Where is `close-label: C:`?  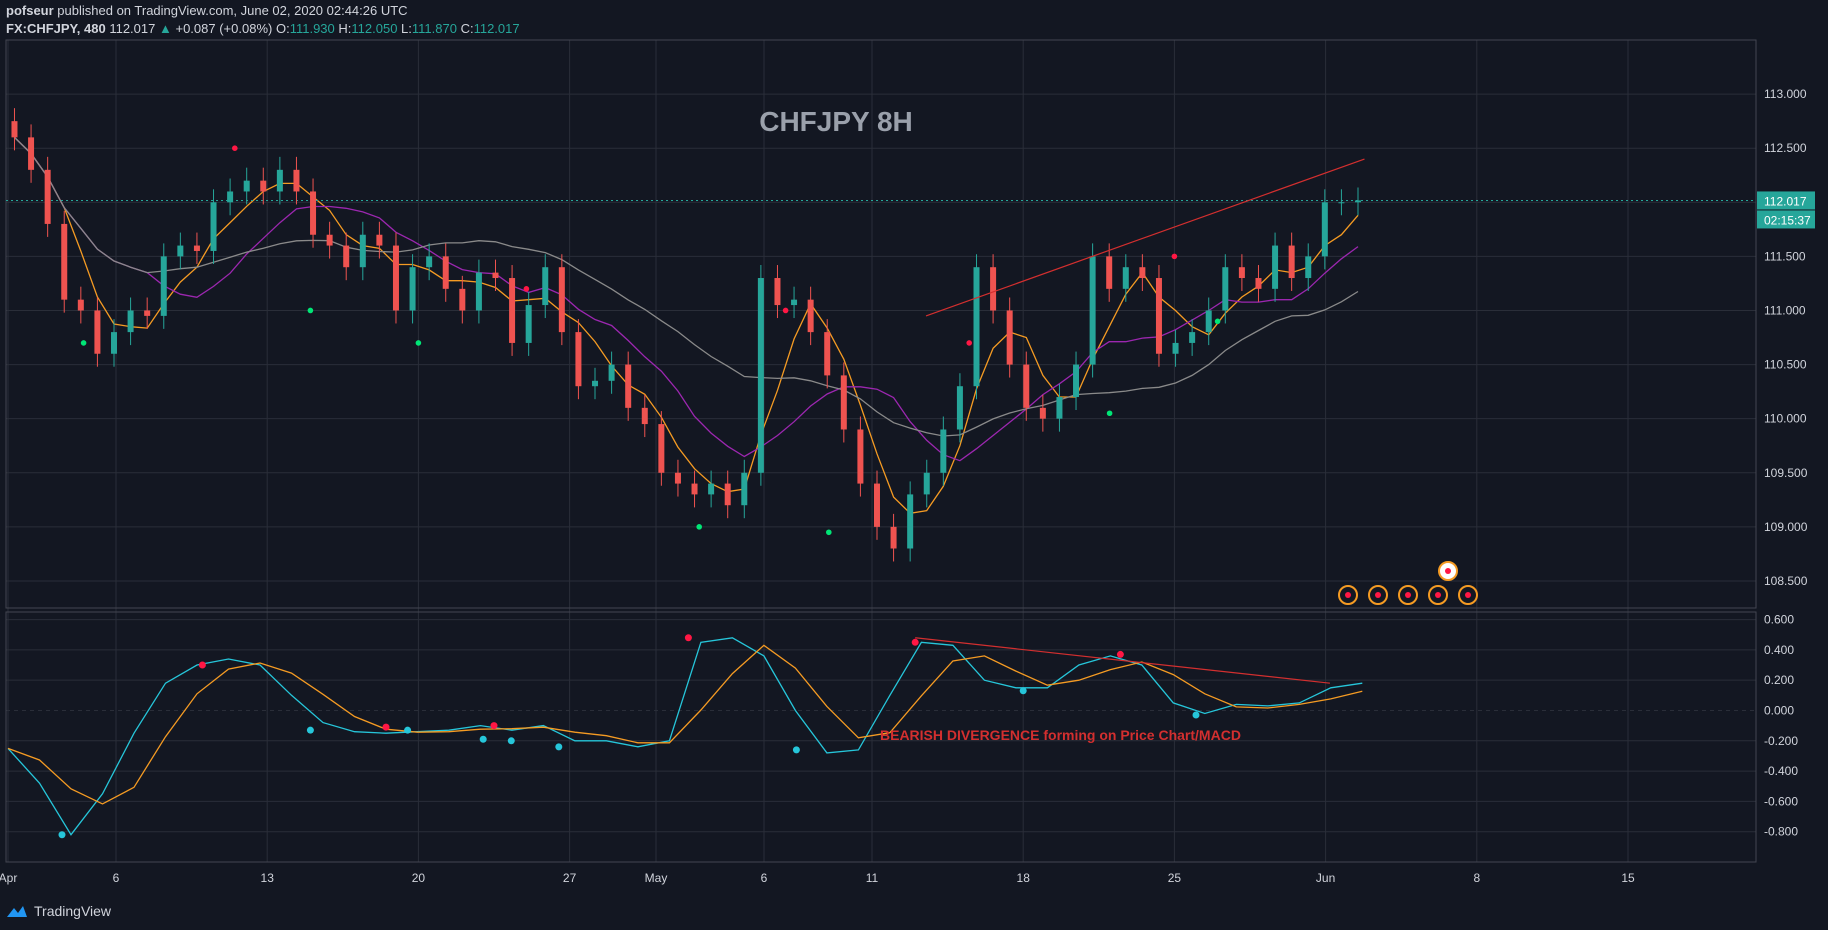
close-label: C: is located at coordinates (467, 28).